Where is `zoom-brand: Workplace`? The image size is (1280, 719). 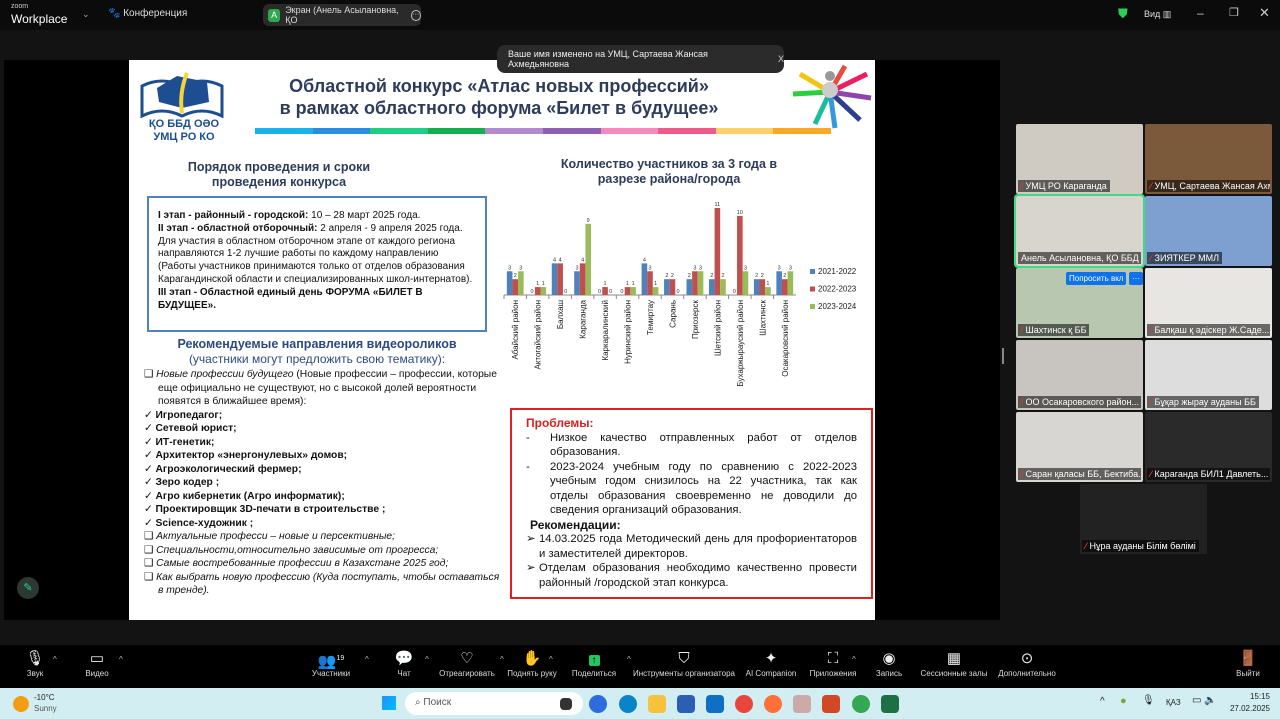
zoom-brand: Workplace is located at coordinates (39, 19).